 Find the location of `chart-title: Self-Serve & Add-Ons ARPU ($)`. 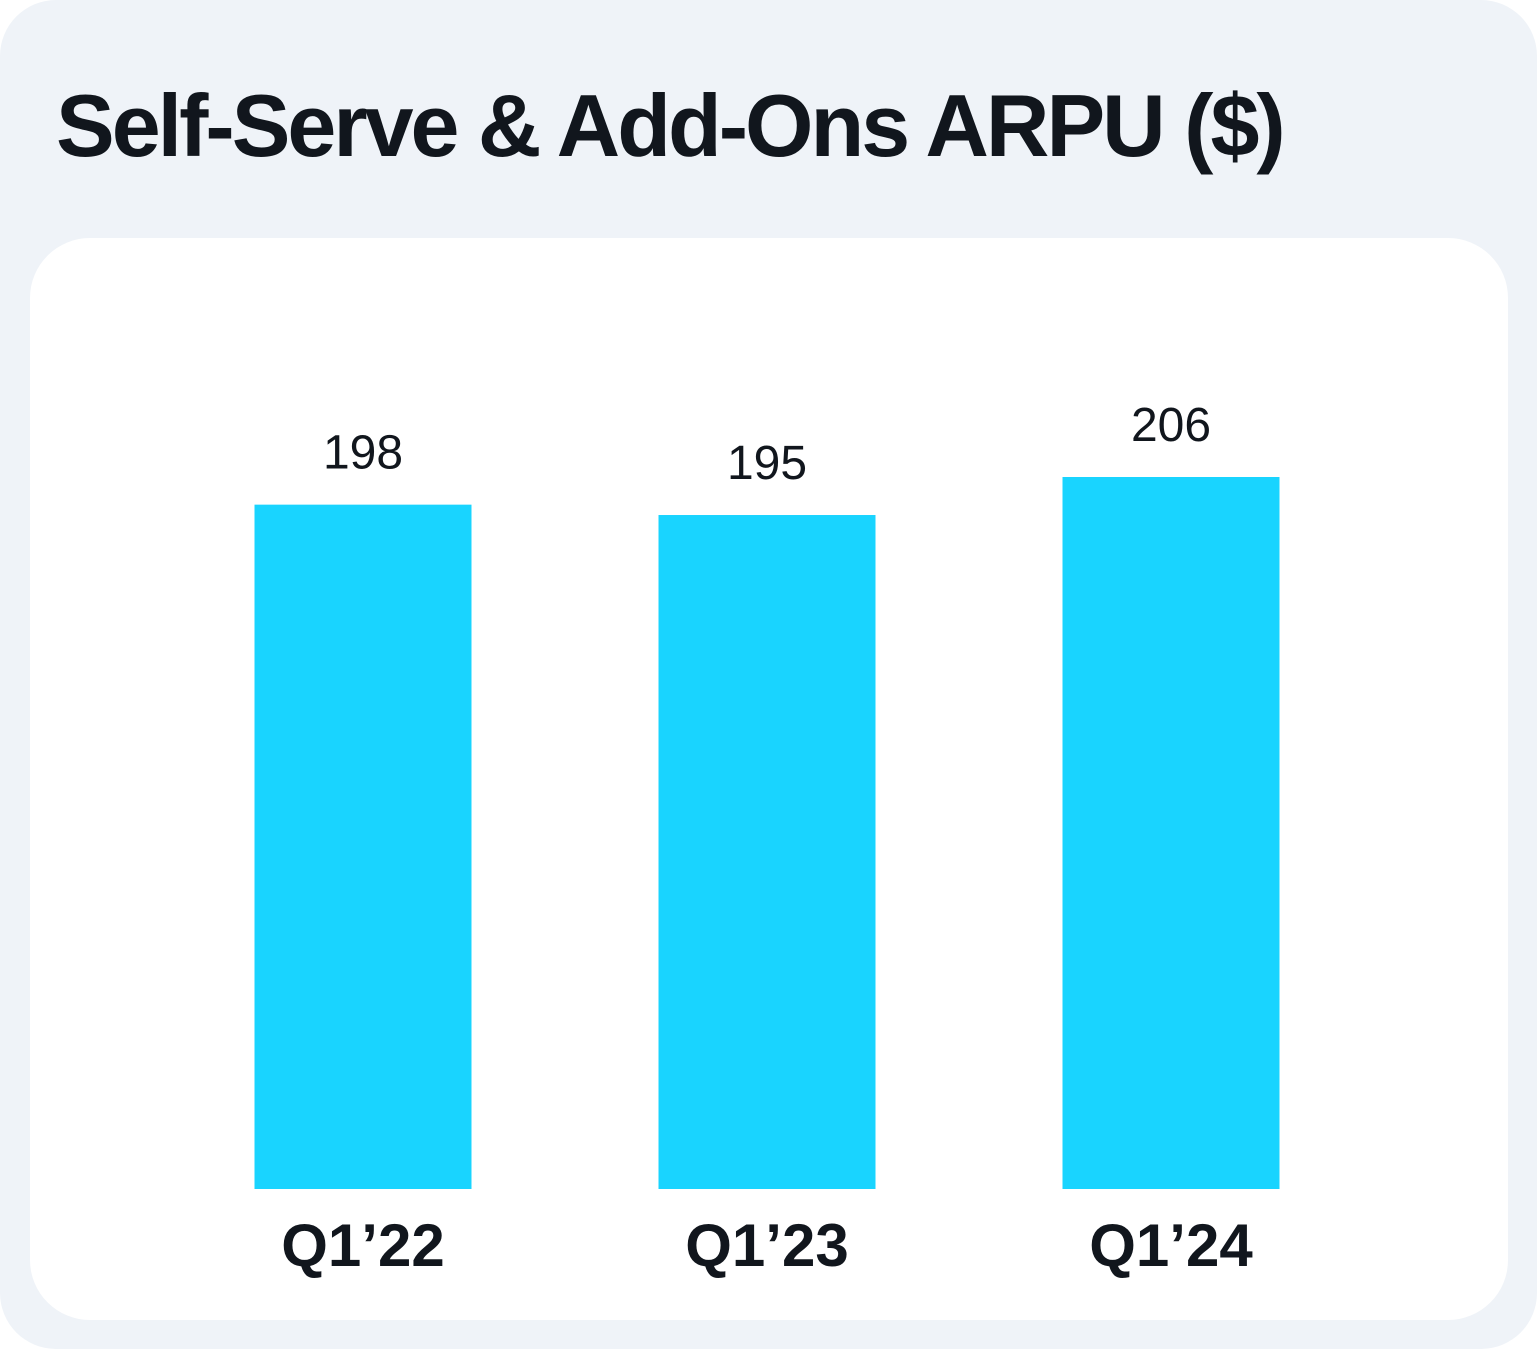

chart-title: Self-Serve & Add-Ons ARPU ($) is located at coordinates (671, 125).